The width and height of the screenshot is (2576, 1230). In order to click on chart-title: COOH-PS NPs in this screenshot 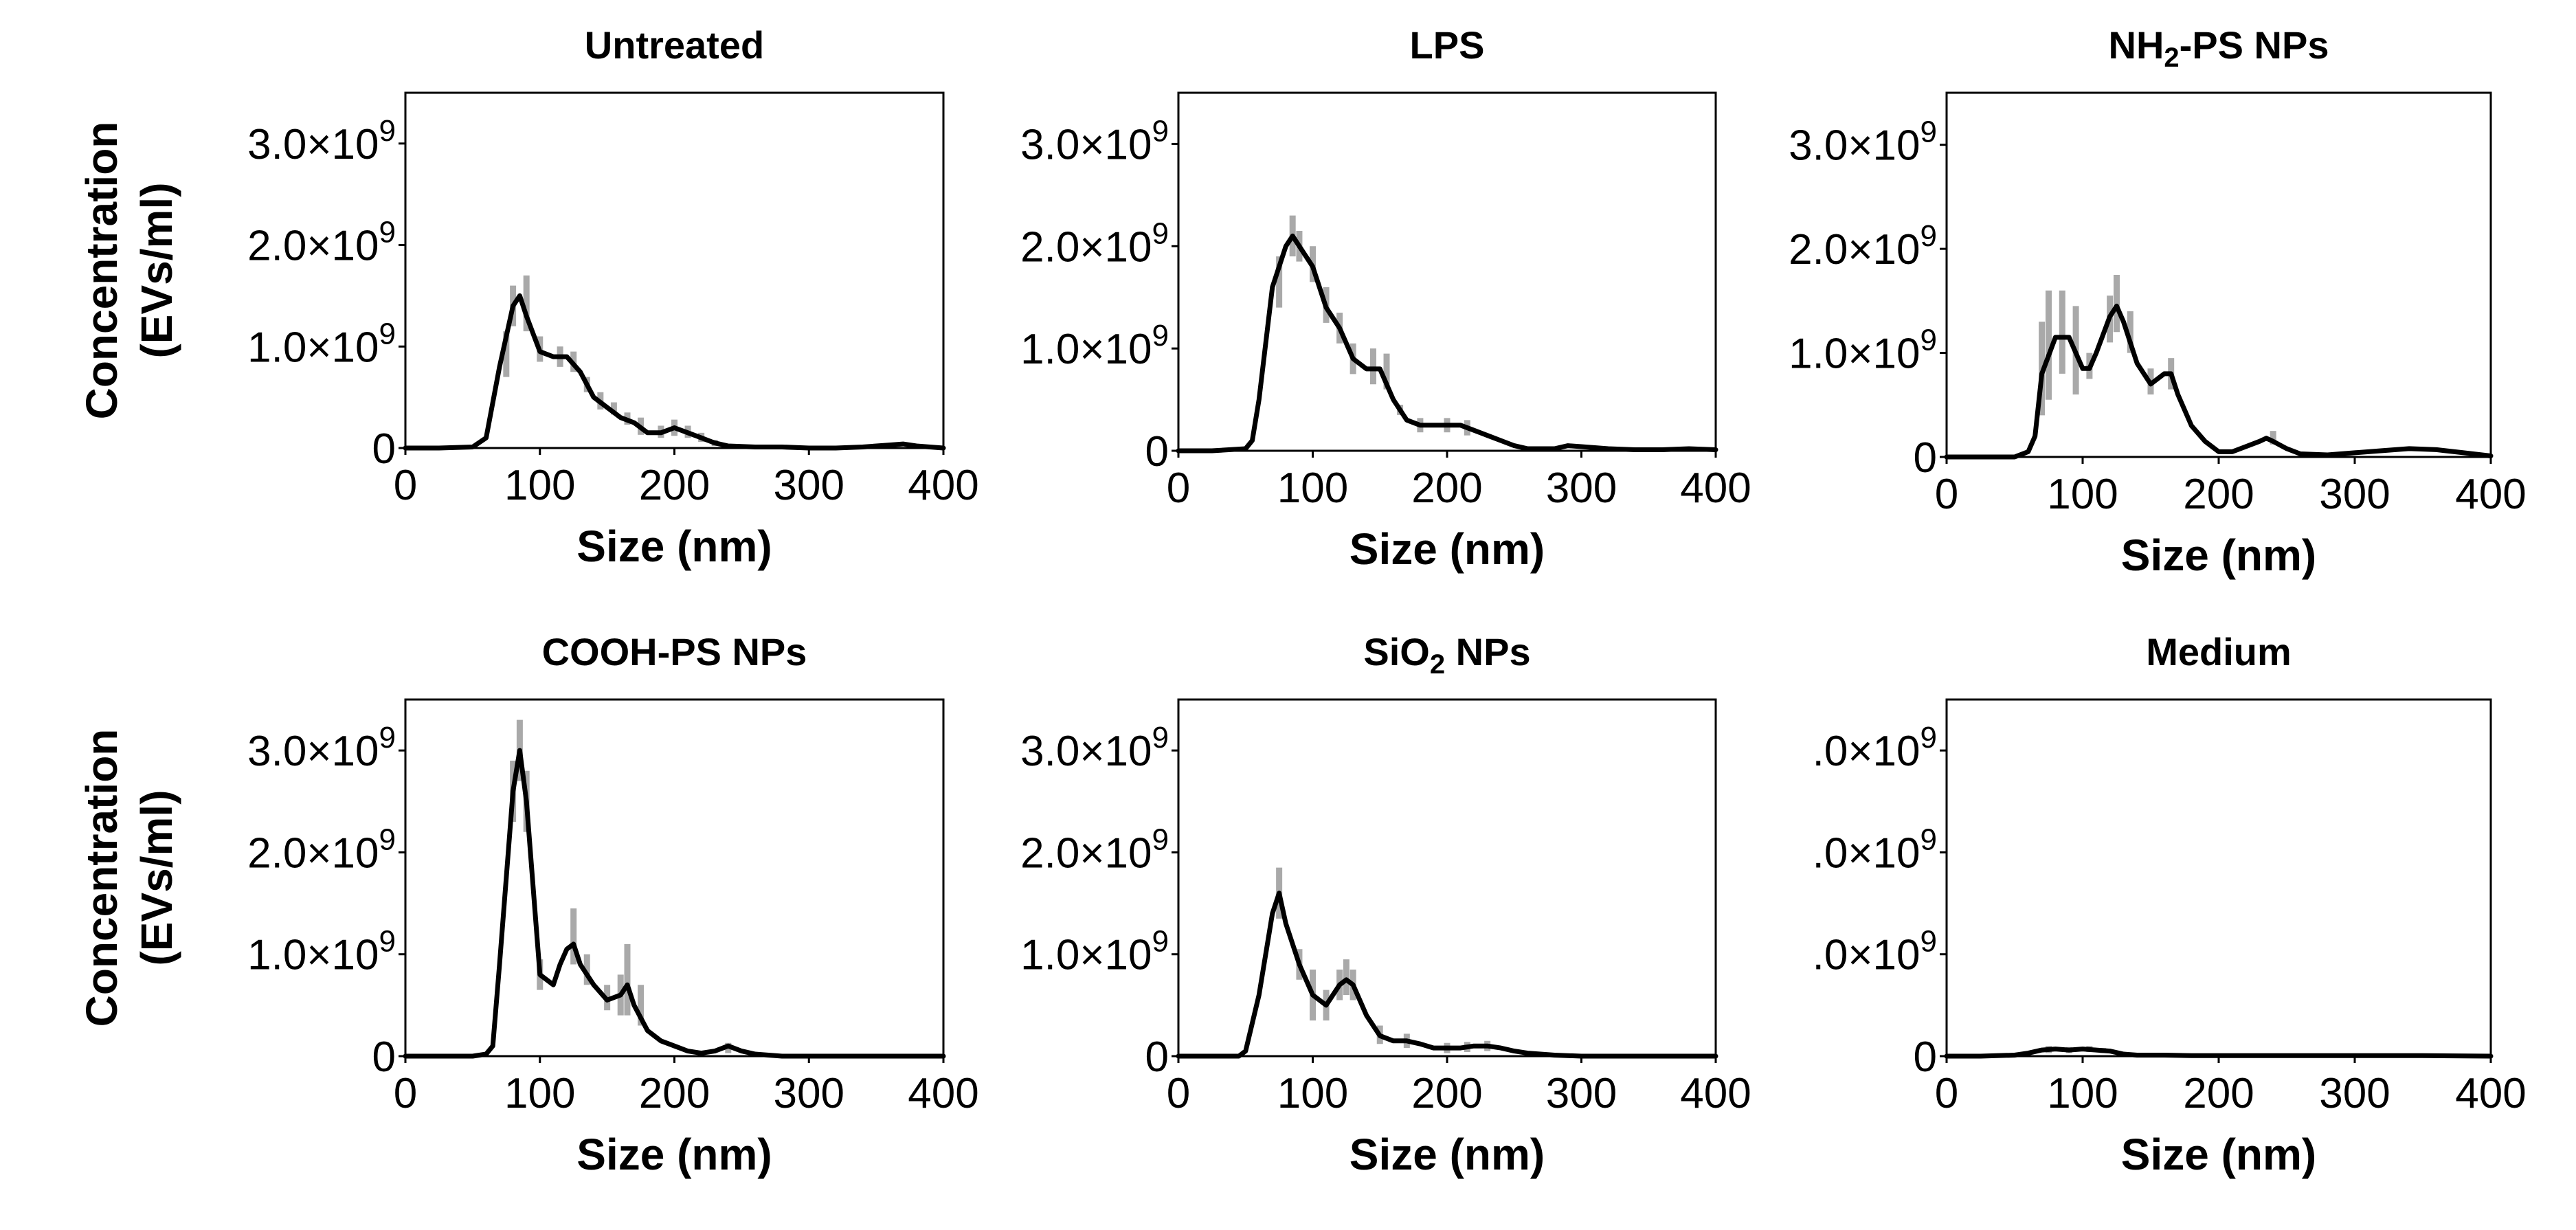, I will do `click(674, 651)`.